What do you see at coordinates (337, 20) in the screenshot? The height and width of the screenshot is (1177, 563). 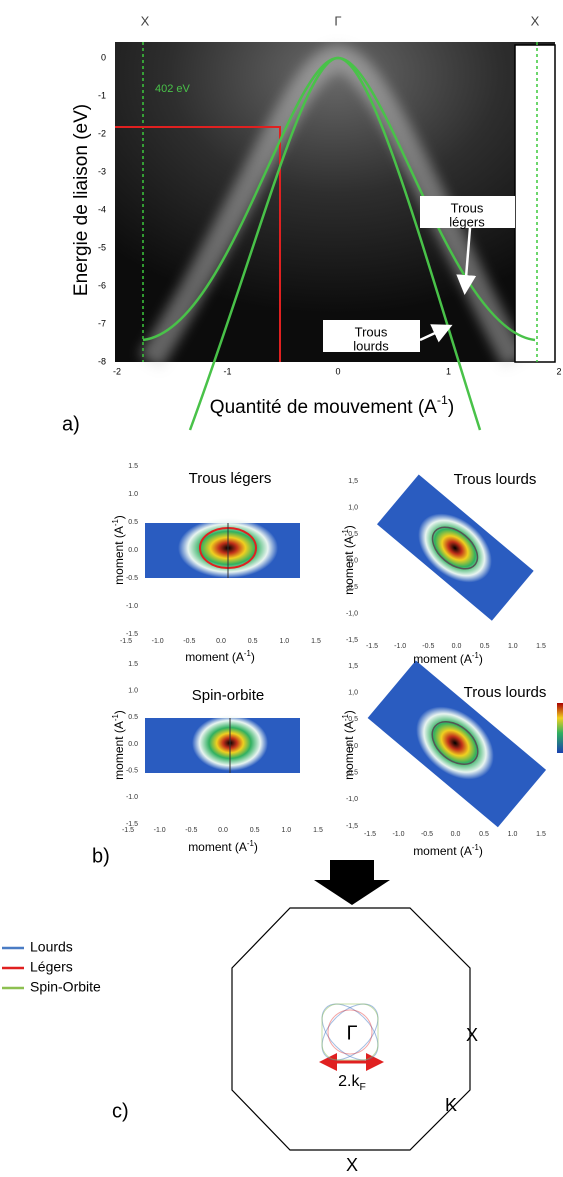 I see `high-symmetry-label: Γ` at bounding box center [337, 20].